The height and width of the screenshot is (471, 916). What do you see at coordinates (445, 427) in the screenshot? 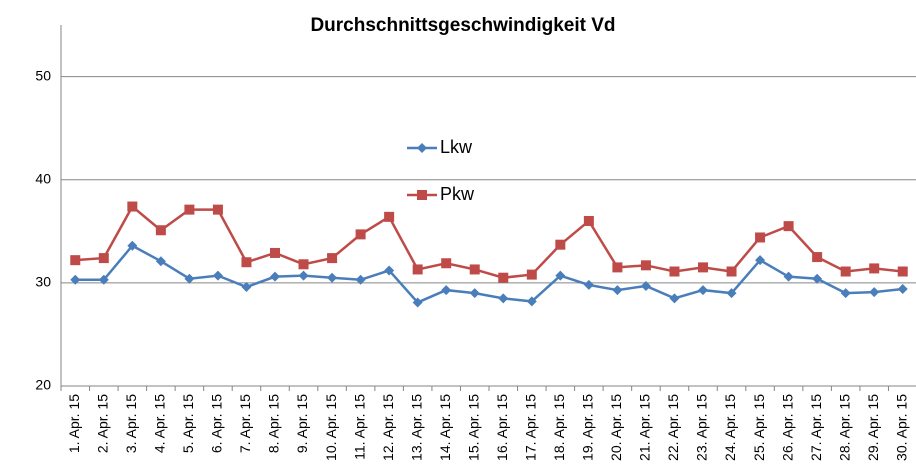
I see `x-tick-label: 14. Apr. 15` at bounding box center [445, 427].